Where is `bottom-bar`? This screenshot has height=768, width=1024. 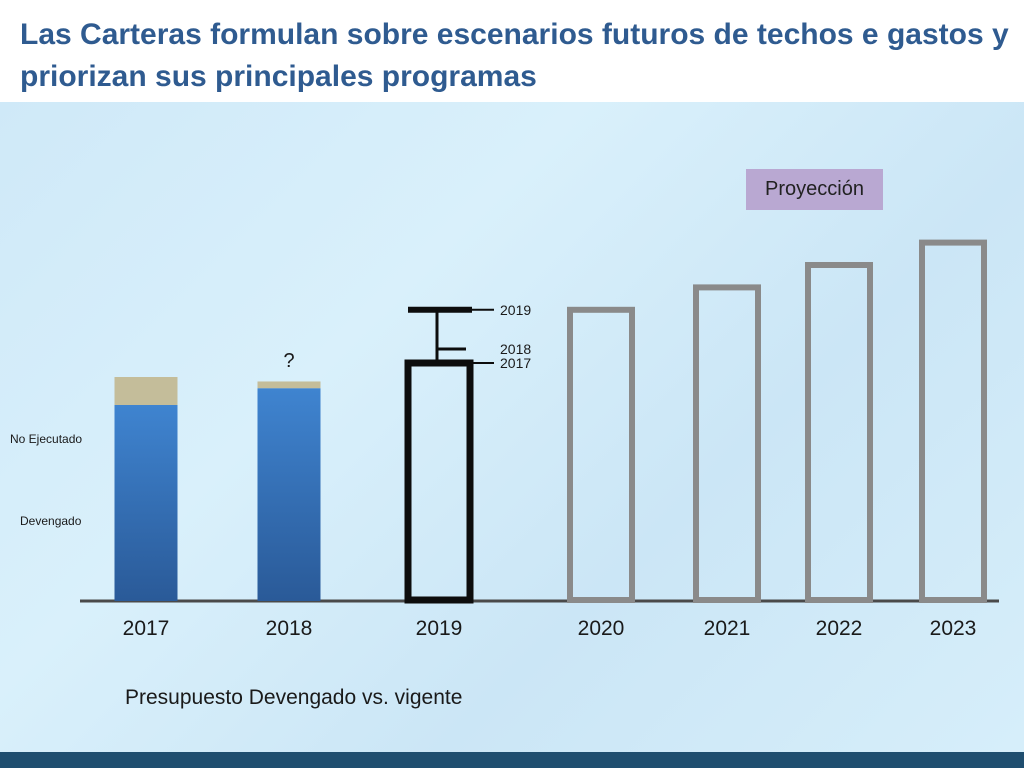 bottom-bar is located at coordinates (512, 760).